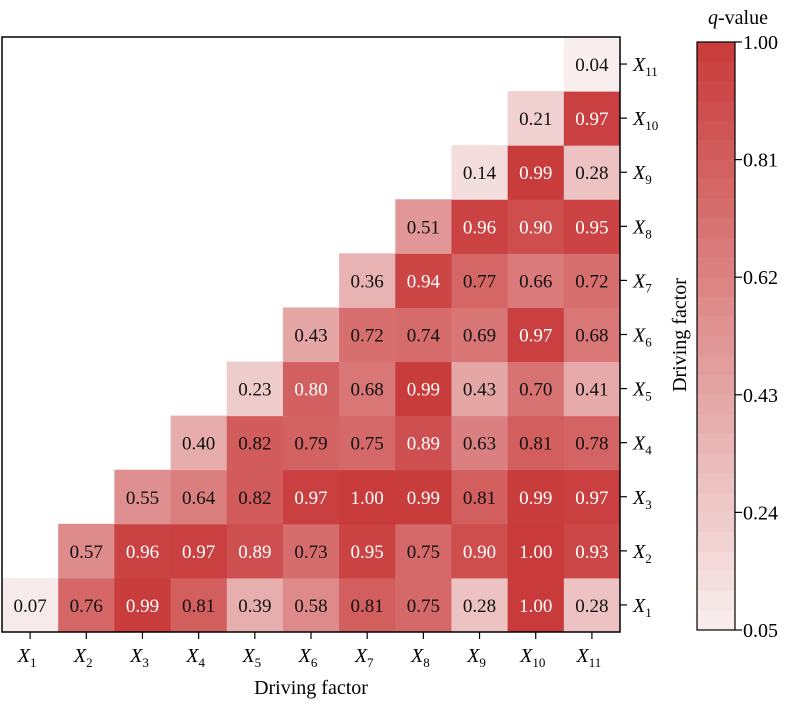 The image size is (791, 704). Describe the element at coordinates (532, 657) in the screenshot. I see `x-tick-label: X10` at that location.